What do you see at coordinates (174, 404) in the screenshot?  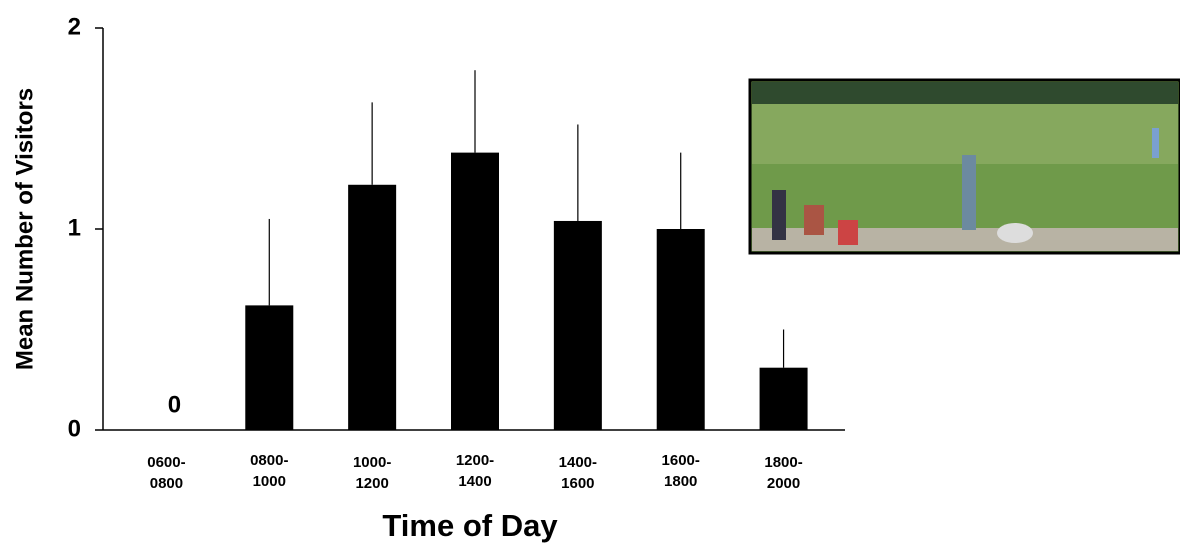 I see `value-label: 0` at bounding box center [174, 404].